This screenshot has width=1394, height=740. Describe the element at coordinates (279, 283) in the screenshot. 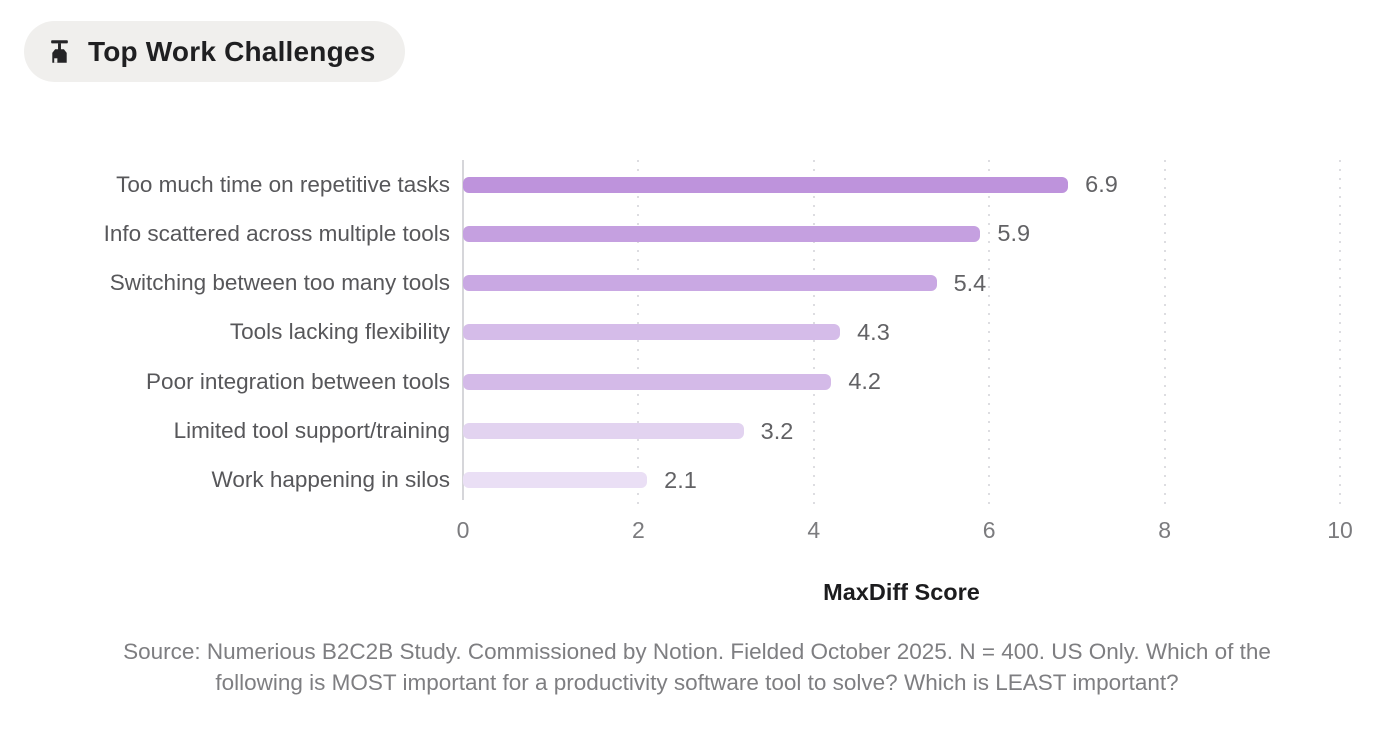

I see `category-label: Switching between too many tools` at that location.